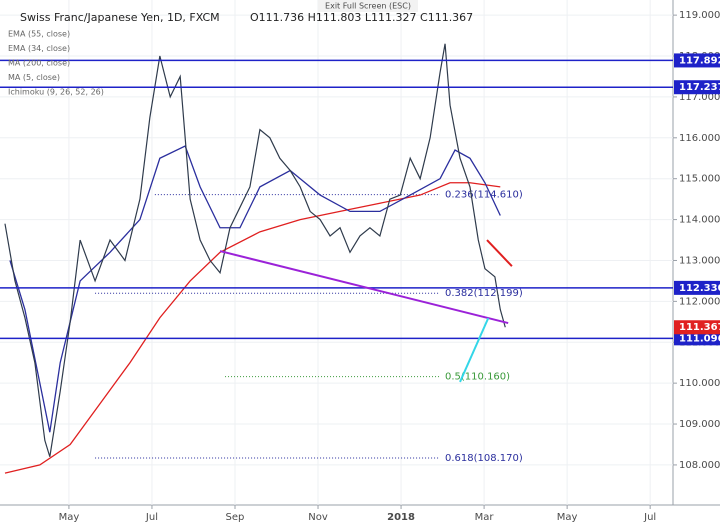 The image size is (720, 526). I want to click on level-label: 111.096, so click(699, 338).